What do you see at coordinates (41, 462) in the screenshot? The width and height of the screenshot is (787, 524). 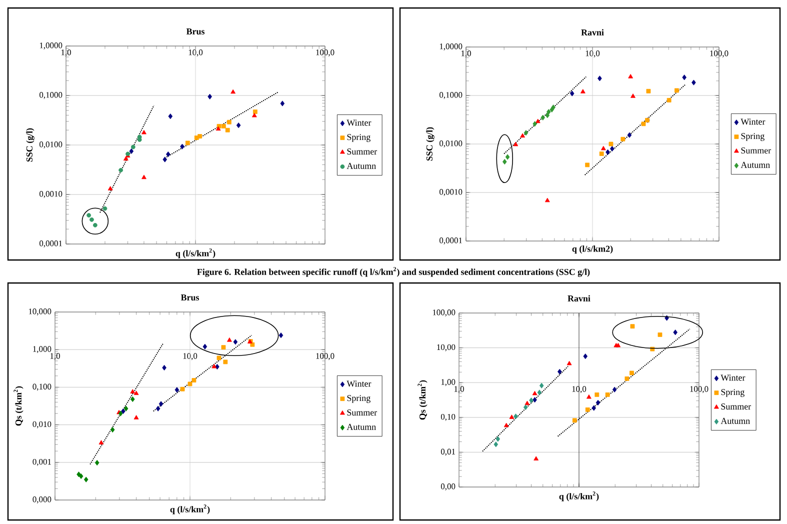 I see `y-tick-label: 0,001` at bounding box center [41, 462].